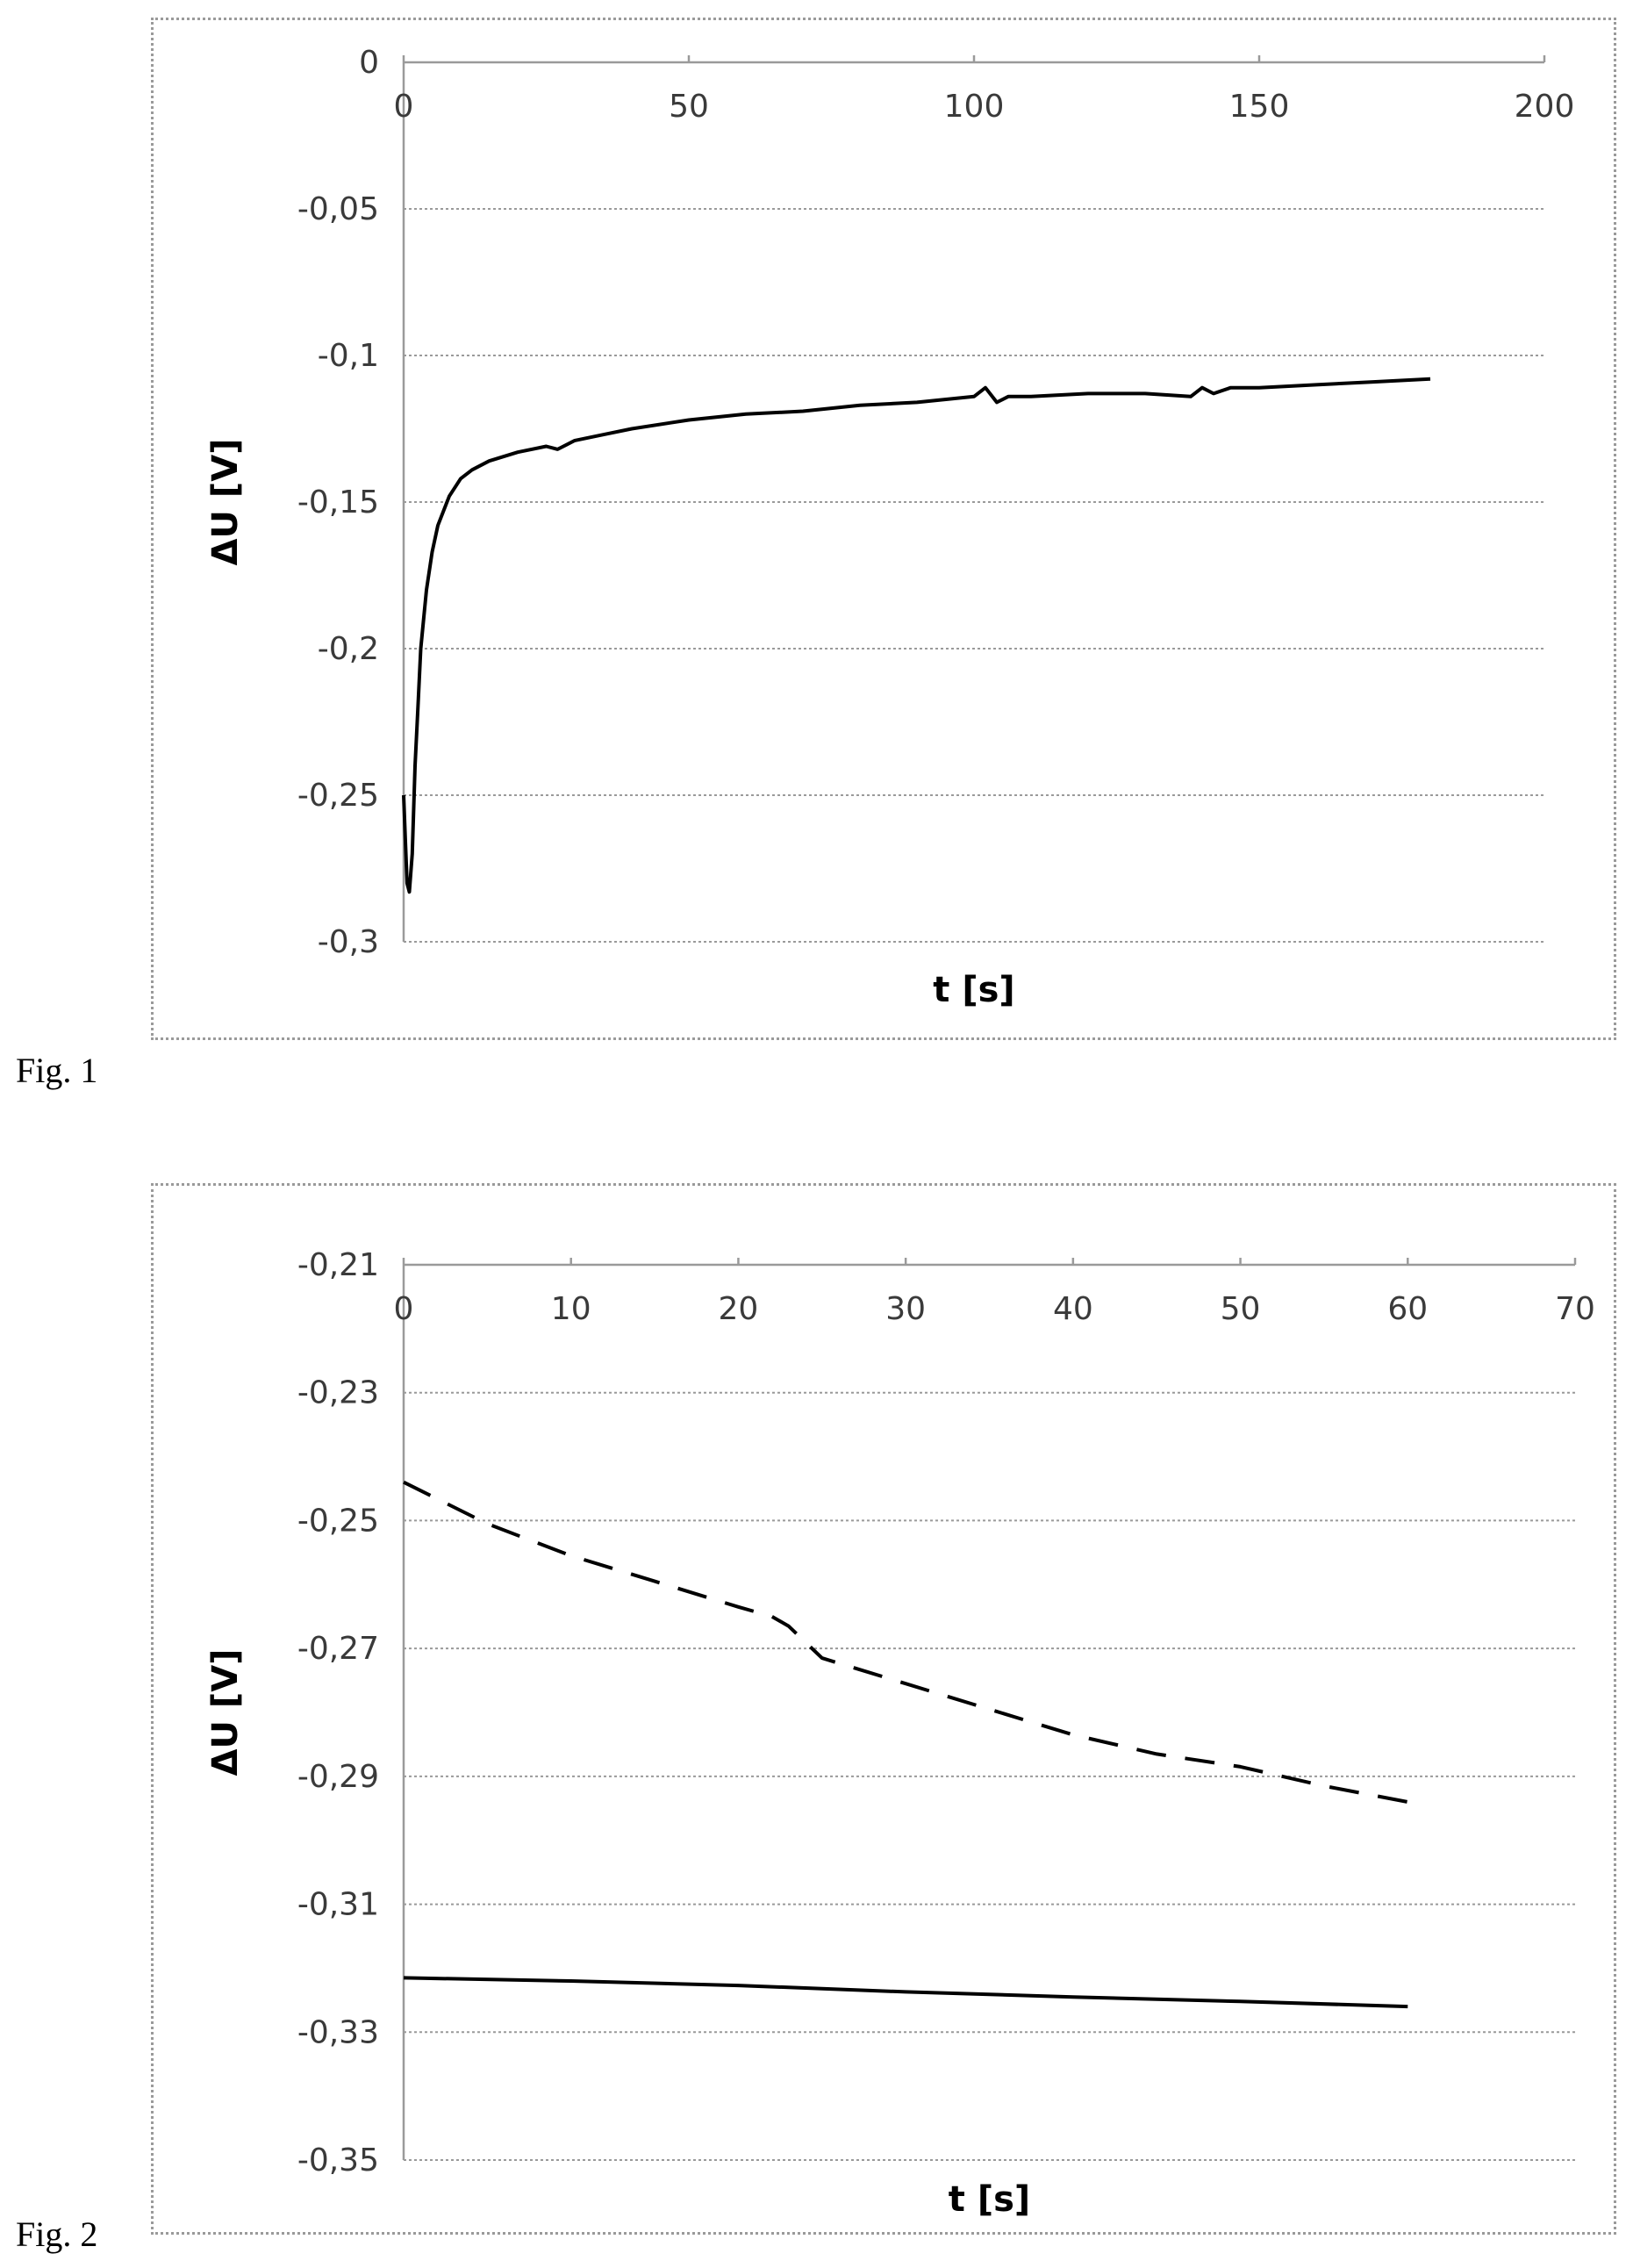 This screenshot has width=1633, height=2268. Describe the element at coordinates (905, 1309) in the screenshot. I see `x-tick-label: 30` at that location.